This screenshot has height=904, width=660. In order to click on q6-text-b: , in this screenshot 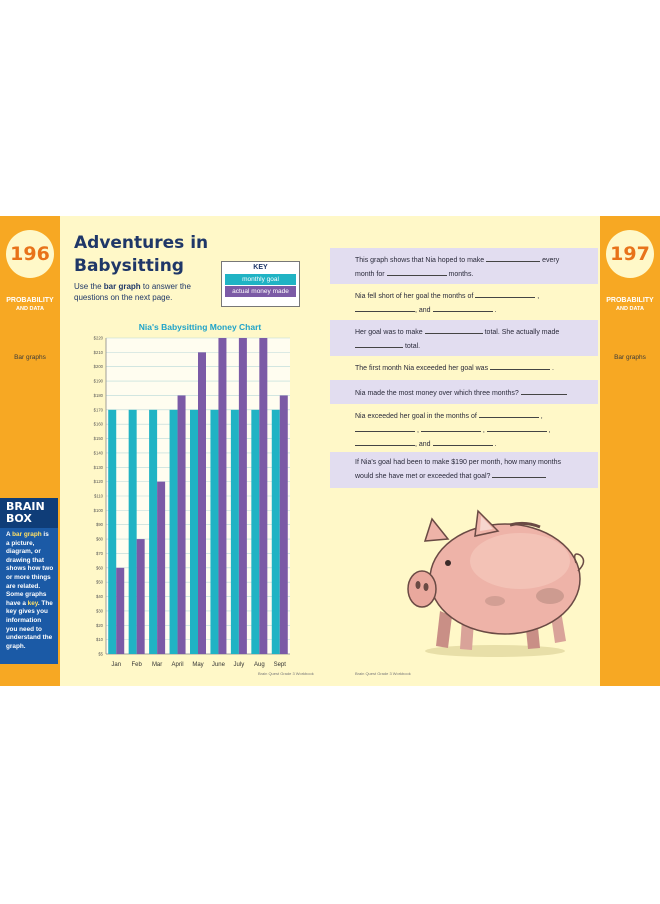, I will do `click(541, 416)`.